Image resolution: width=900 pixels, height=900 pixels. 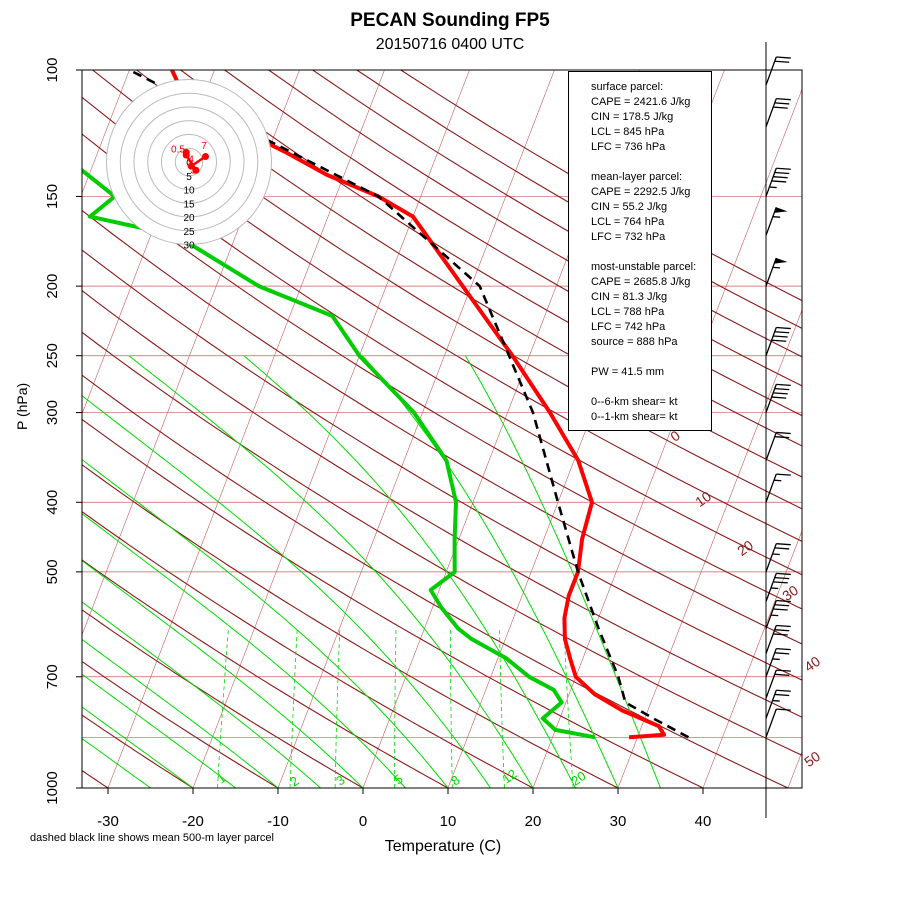 I want to click on y-tick-label: 700, so click(x=52, y=676).